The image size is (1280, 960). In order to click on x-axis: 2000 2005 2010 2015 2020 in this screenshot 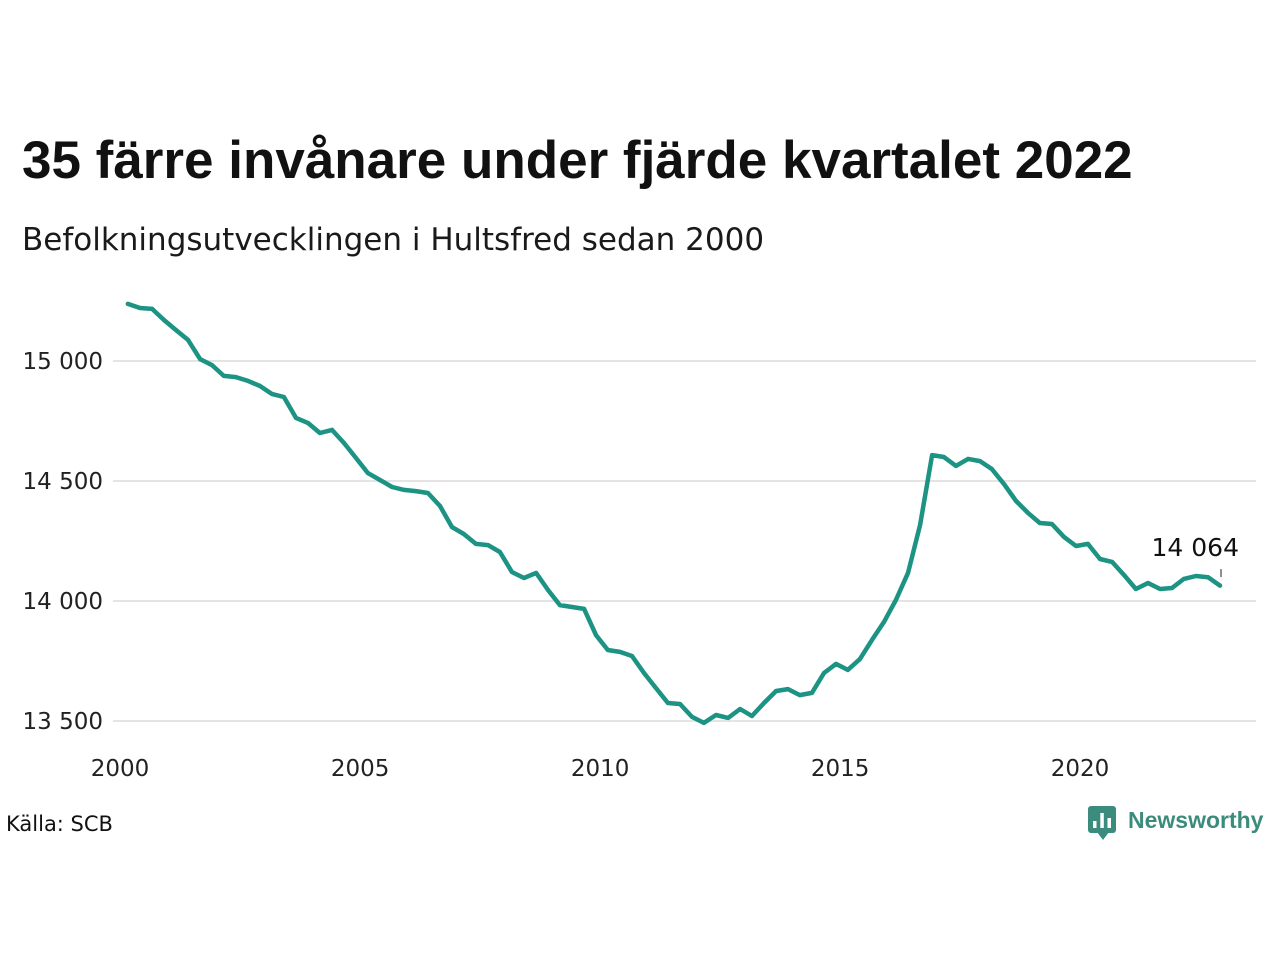, I will do `click(600, 769)`.